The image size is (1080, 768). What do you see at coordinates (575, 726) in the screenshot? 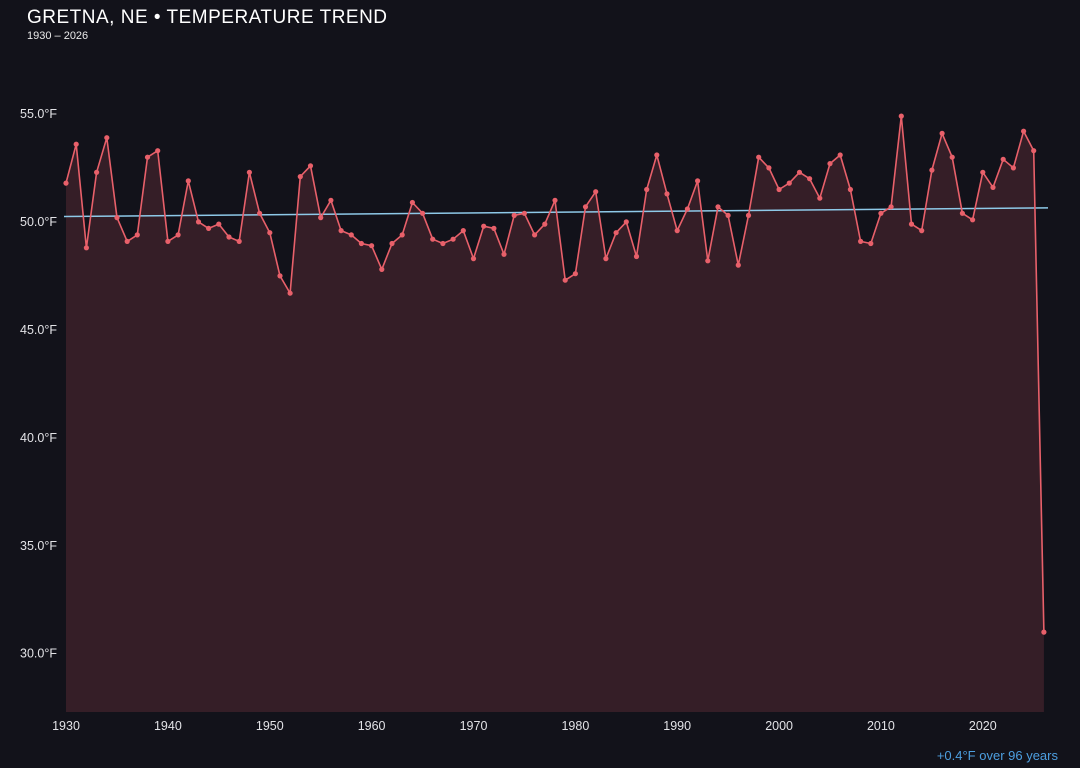
I see `svg-text: 1980` at bounding box center [575, 726].